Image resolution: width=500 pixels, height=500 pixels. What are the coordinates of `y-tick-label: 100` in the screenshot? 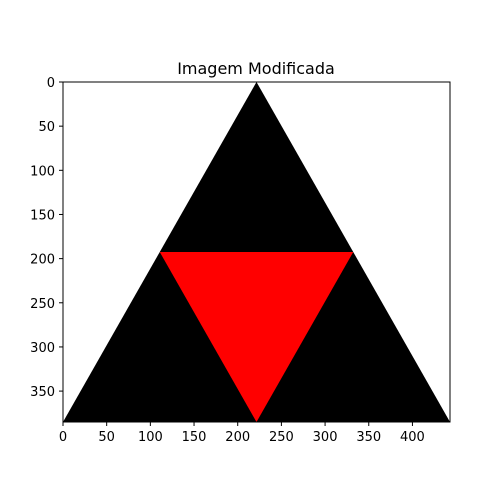 It's located at (42, 171).